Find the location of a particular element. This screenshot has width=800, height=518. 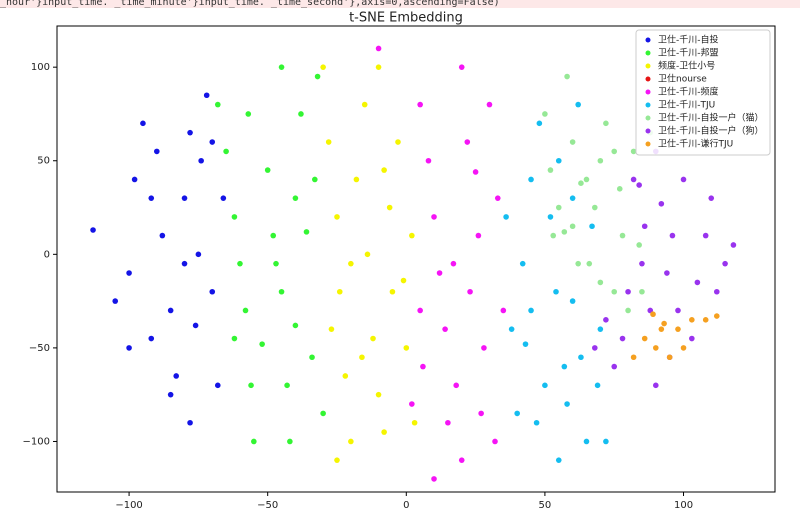

legend-label: 卫仕-千川-自投一户（猫） is located at coordinates (711, 118).